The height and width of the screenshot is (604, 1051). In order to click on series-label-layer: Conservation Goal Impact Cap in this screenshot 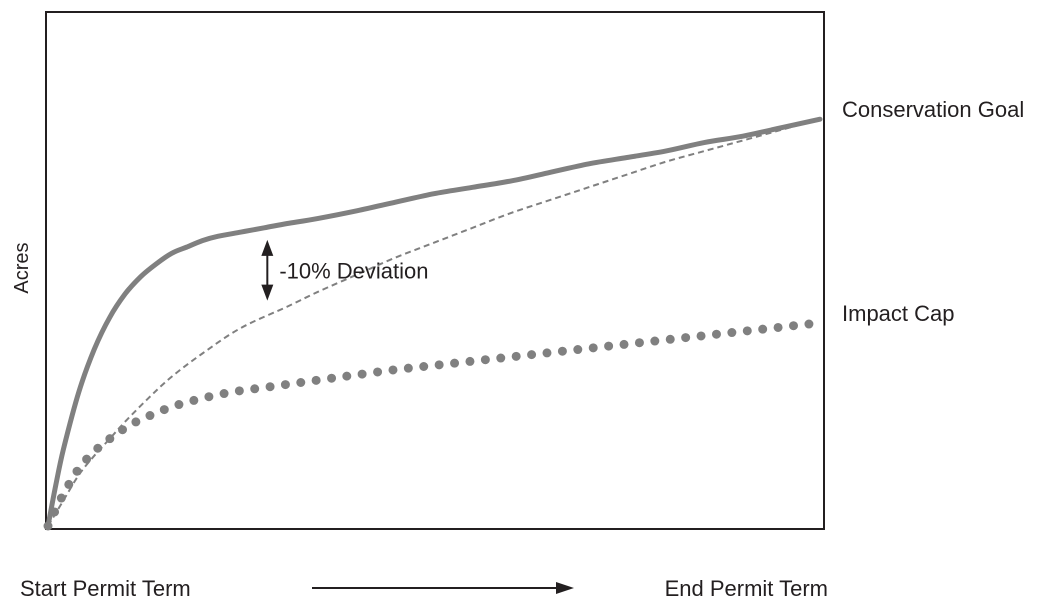, I will do `click(933, 211)`.